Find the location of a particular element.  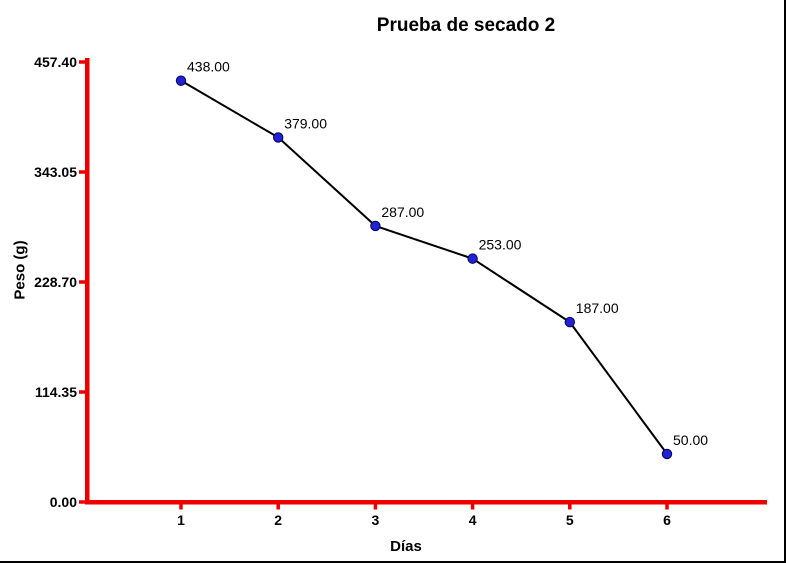

y-axis-line is located at coordinates (87, 281).